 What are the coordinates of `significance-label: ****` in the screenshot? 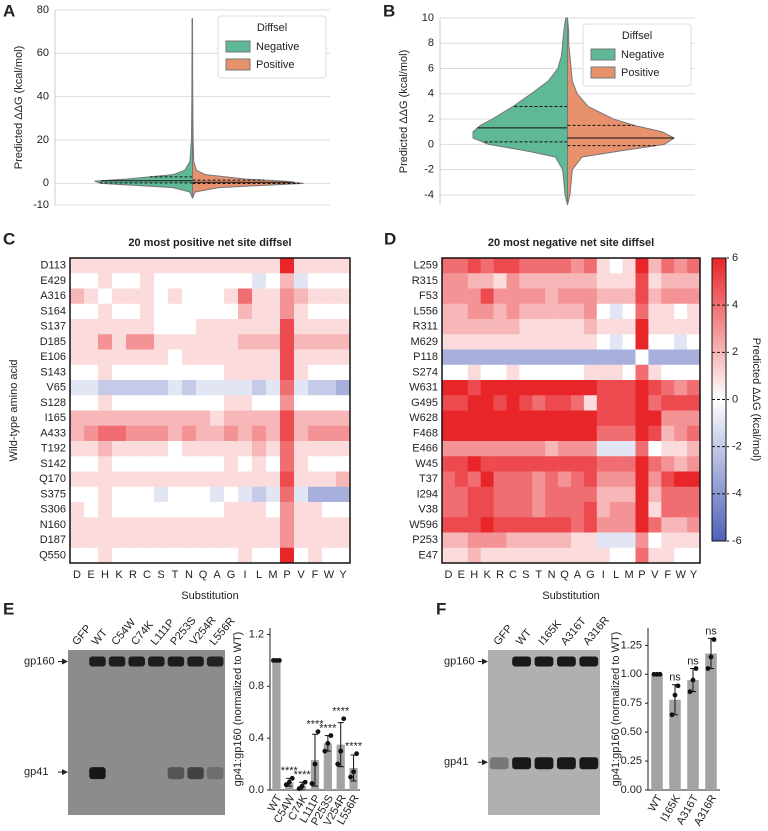 It's located at (290, 771).